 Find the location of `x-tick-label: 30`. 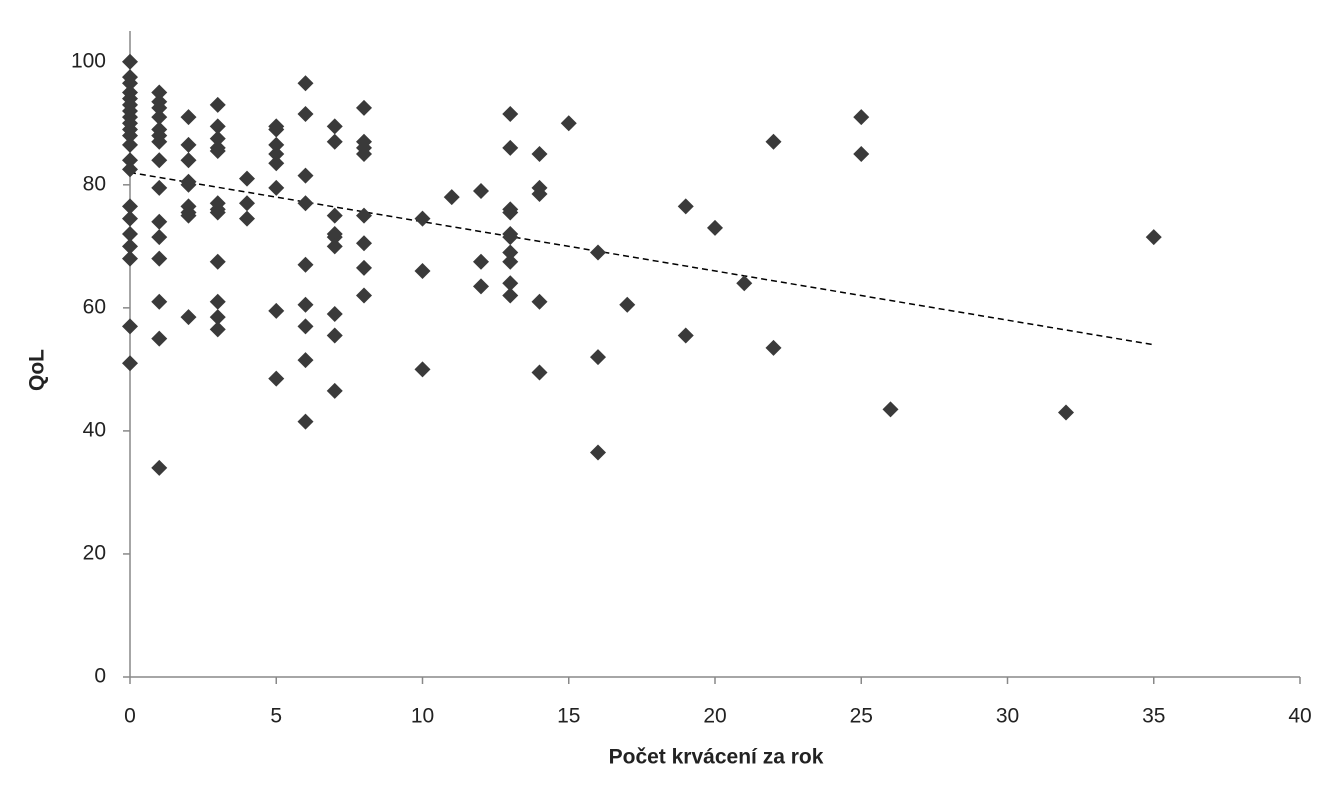

x-tick-label: 30 is located at coordinates (1007, 716).